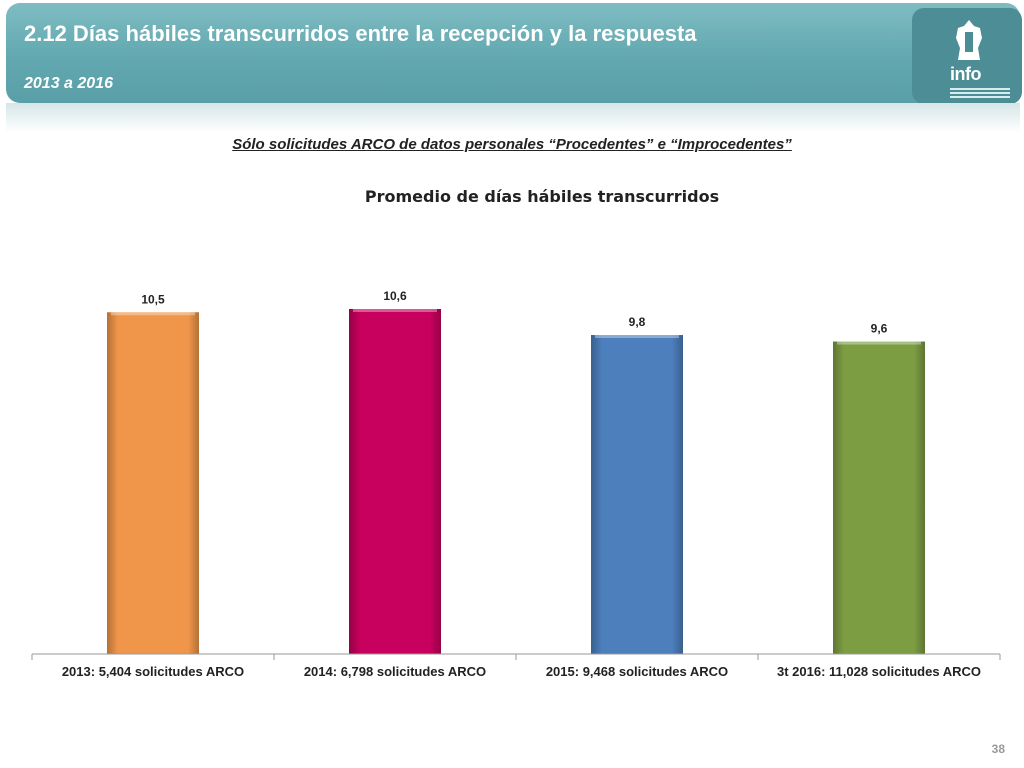 This screenshot has width=1024, height=768. Describe the element at coordinates (68, 83) in the screenshot. I see `page-subtitle: 2013 a 2016` at that location.